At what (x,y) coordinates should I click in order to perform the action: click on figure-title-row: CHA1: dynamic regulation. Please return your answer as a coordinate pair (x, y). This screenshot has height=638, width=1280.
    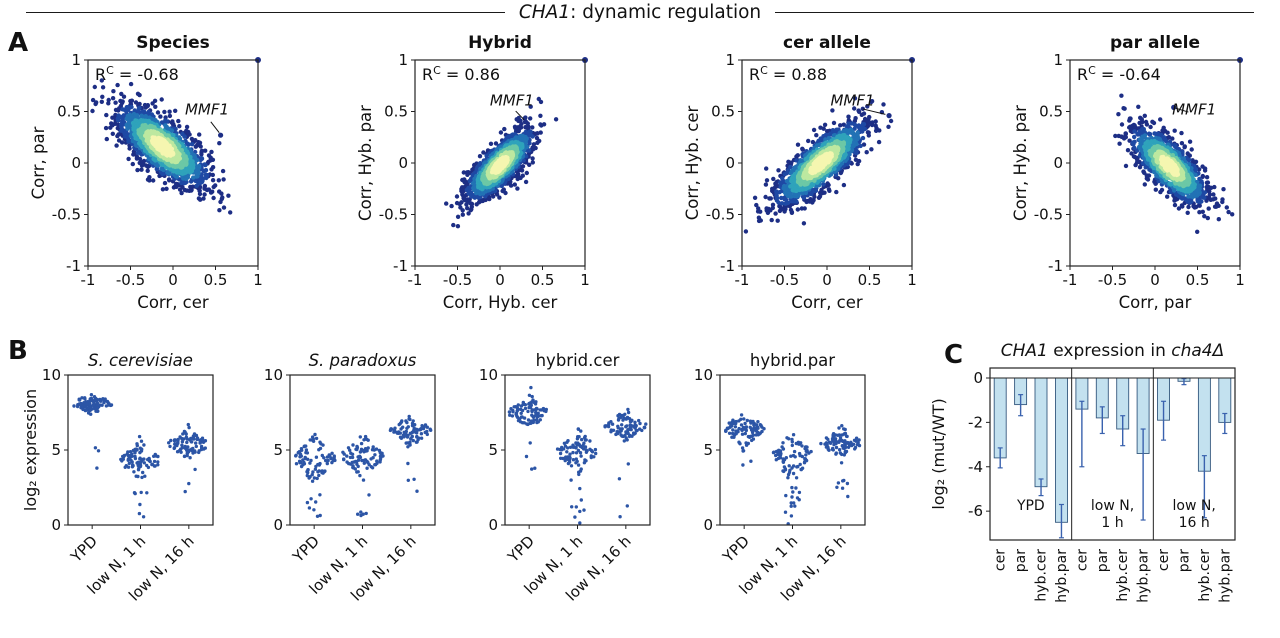
    Looking at the image, I should click on (640, 12).